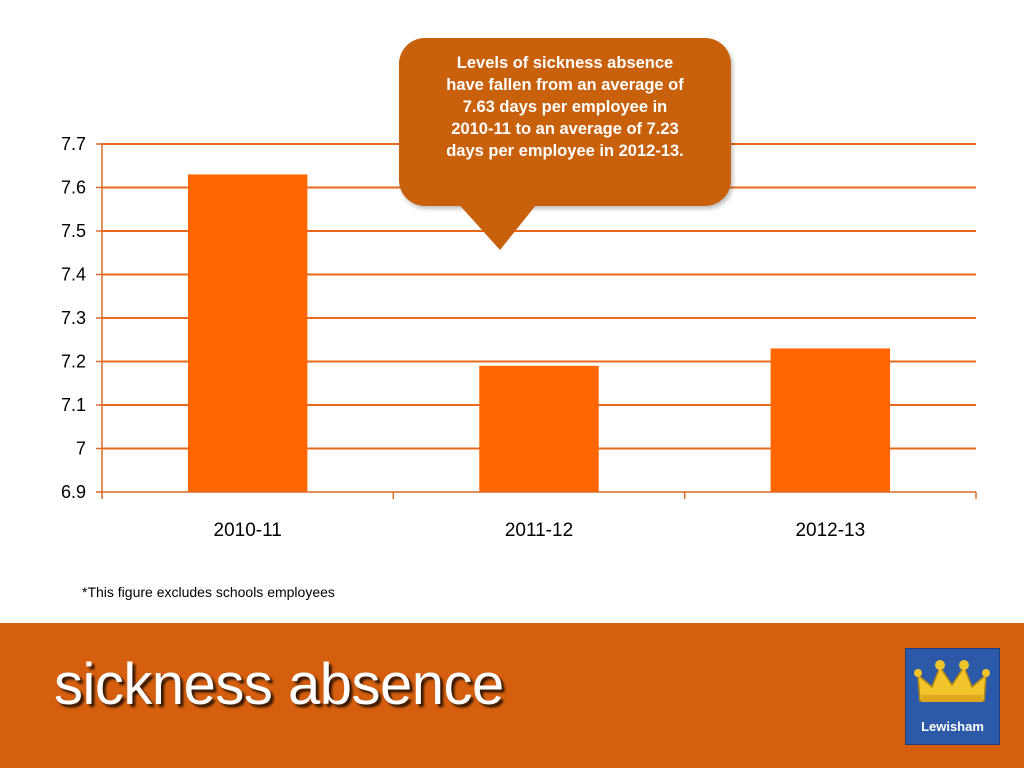 The height and width of the screenshot is (768, 1024). I want to click on logo-text: Lewisham, so click(952, 726).